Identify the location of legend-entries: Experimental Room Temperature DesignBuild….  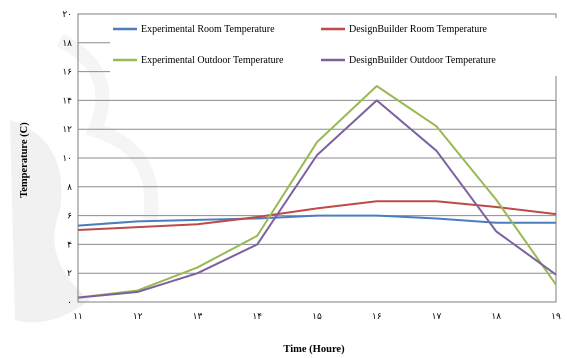
(304, 45).